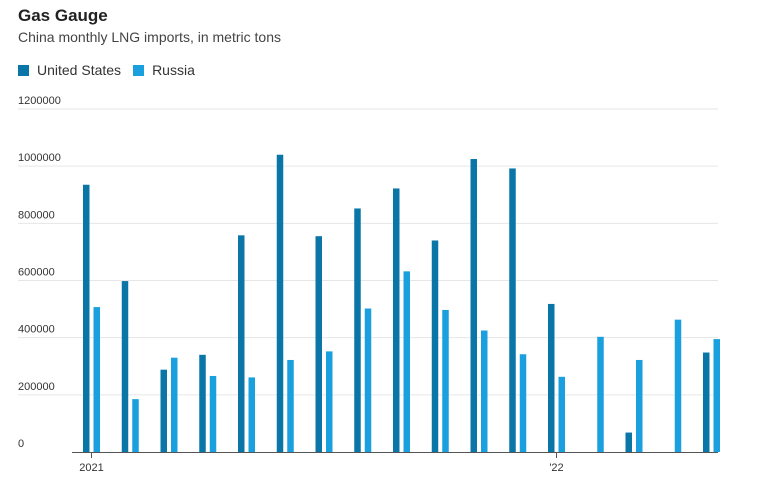 The image size is (784, 482). Describe the element at coordinates (173, 70) in the screenshot. I see `legend-label-russia: Russia` at that location.